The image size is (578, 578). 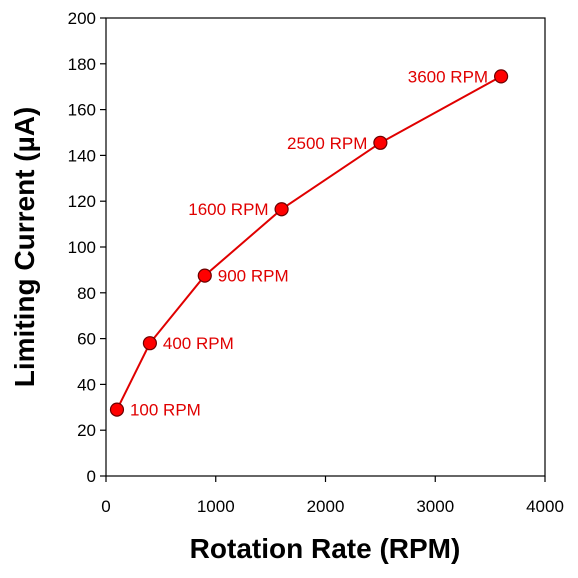 What do you see at coordinates (325, 548) in the screenshot?
I see `x-axis-title: Rotation Rate (RPM)` at bounding box center [325, 548].